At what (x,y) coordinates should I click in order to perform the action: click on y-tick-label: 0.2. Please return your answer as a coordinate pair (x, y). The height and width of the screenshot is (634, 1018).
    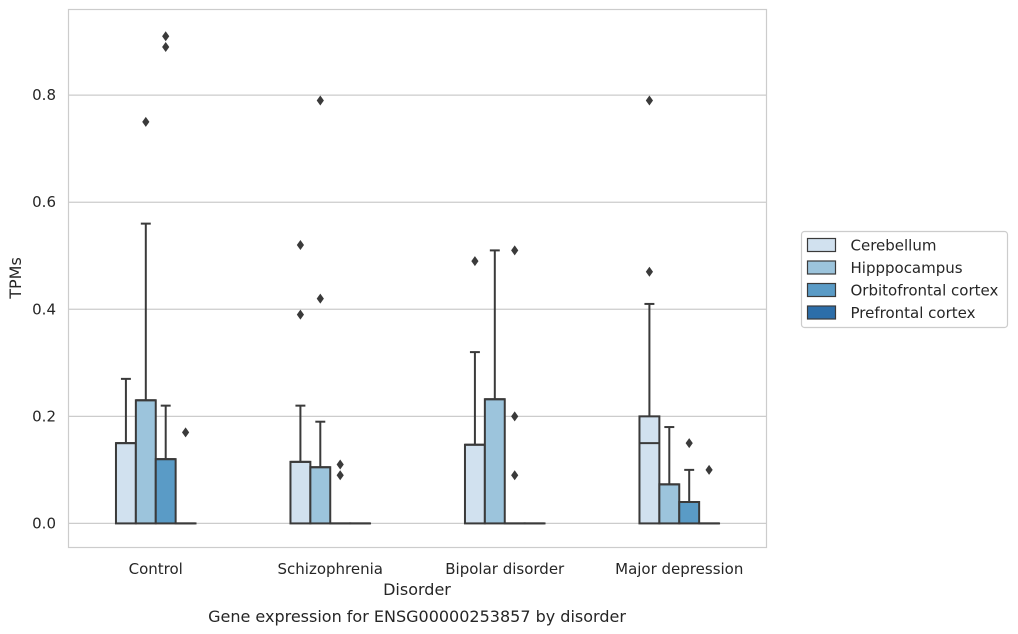
    Looking at the image, I should click on (44, 416).